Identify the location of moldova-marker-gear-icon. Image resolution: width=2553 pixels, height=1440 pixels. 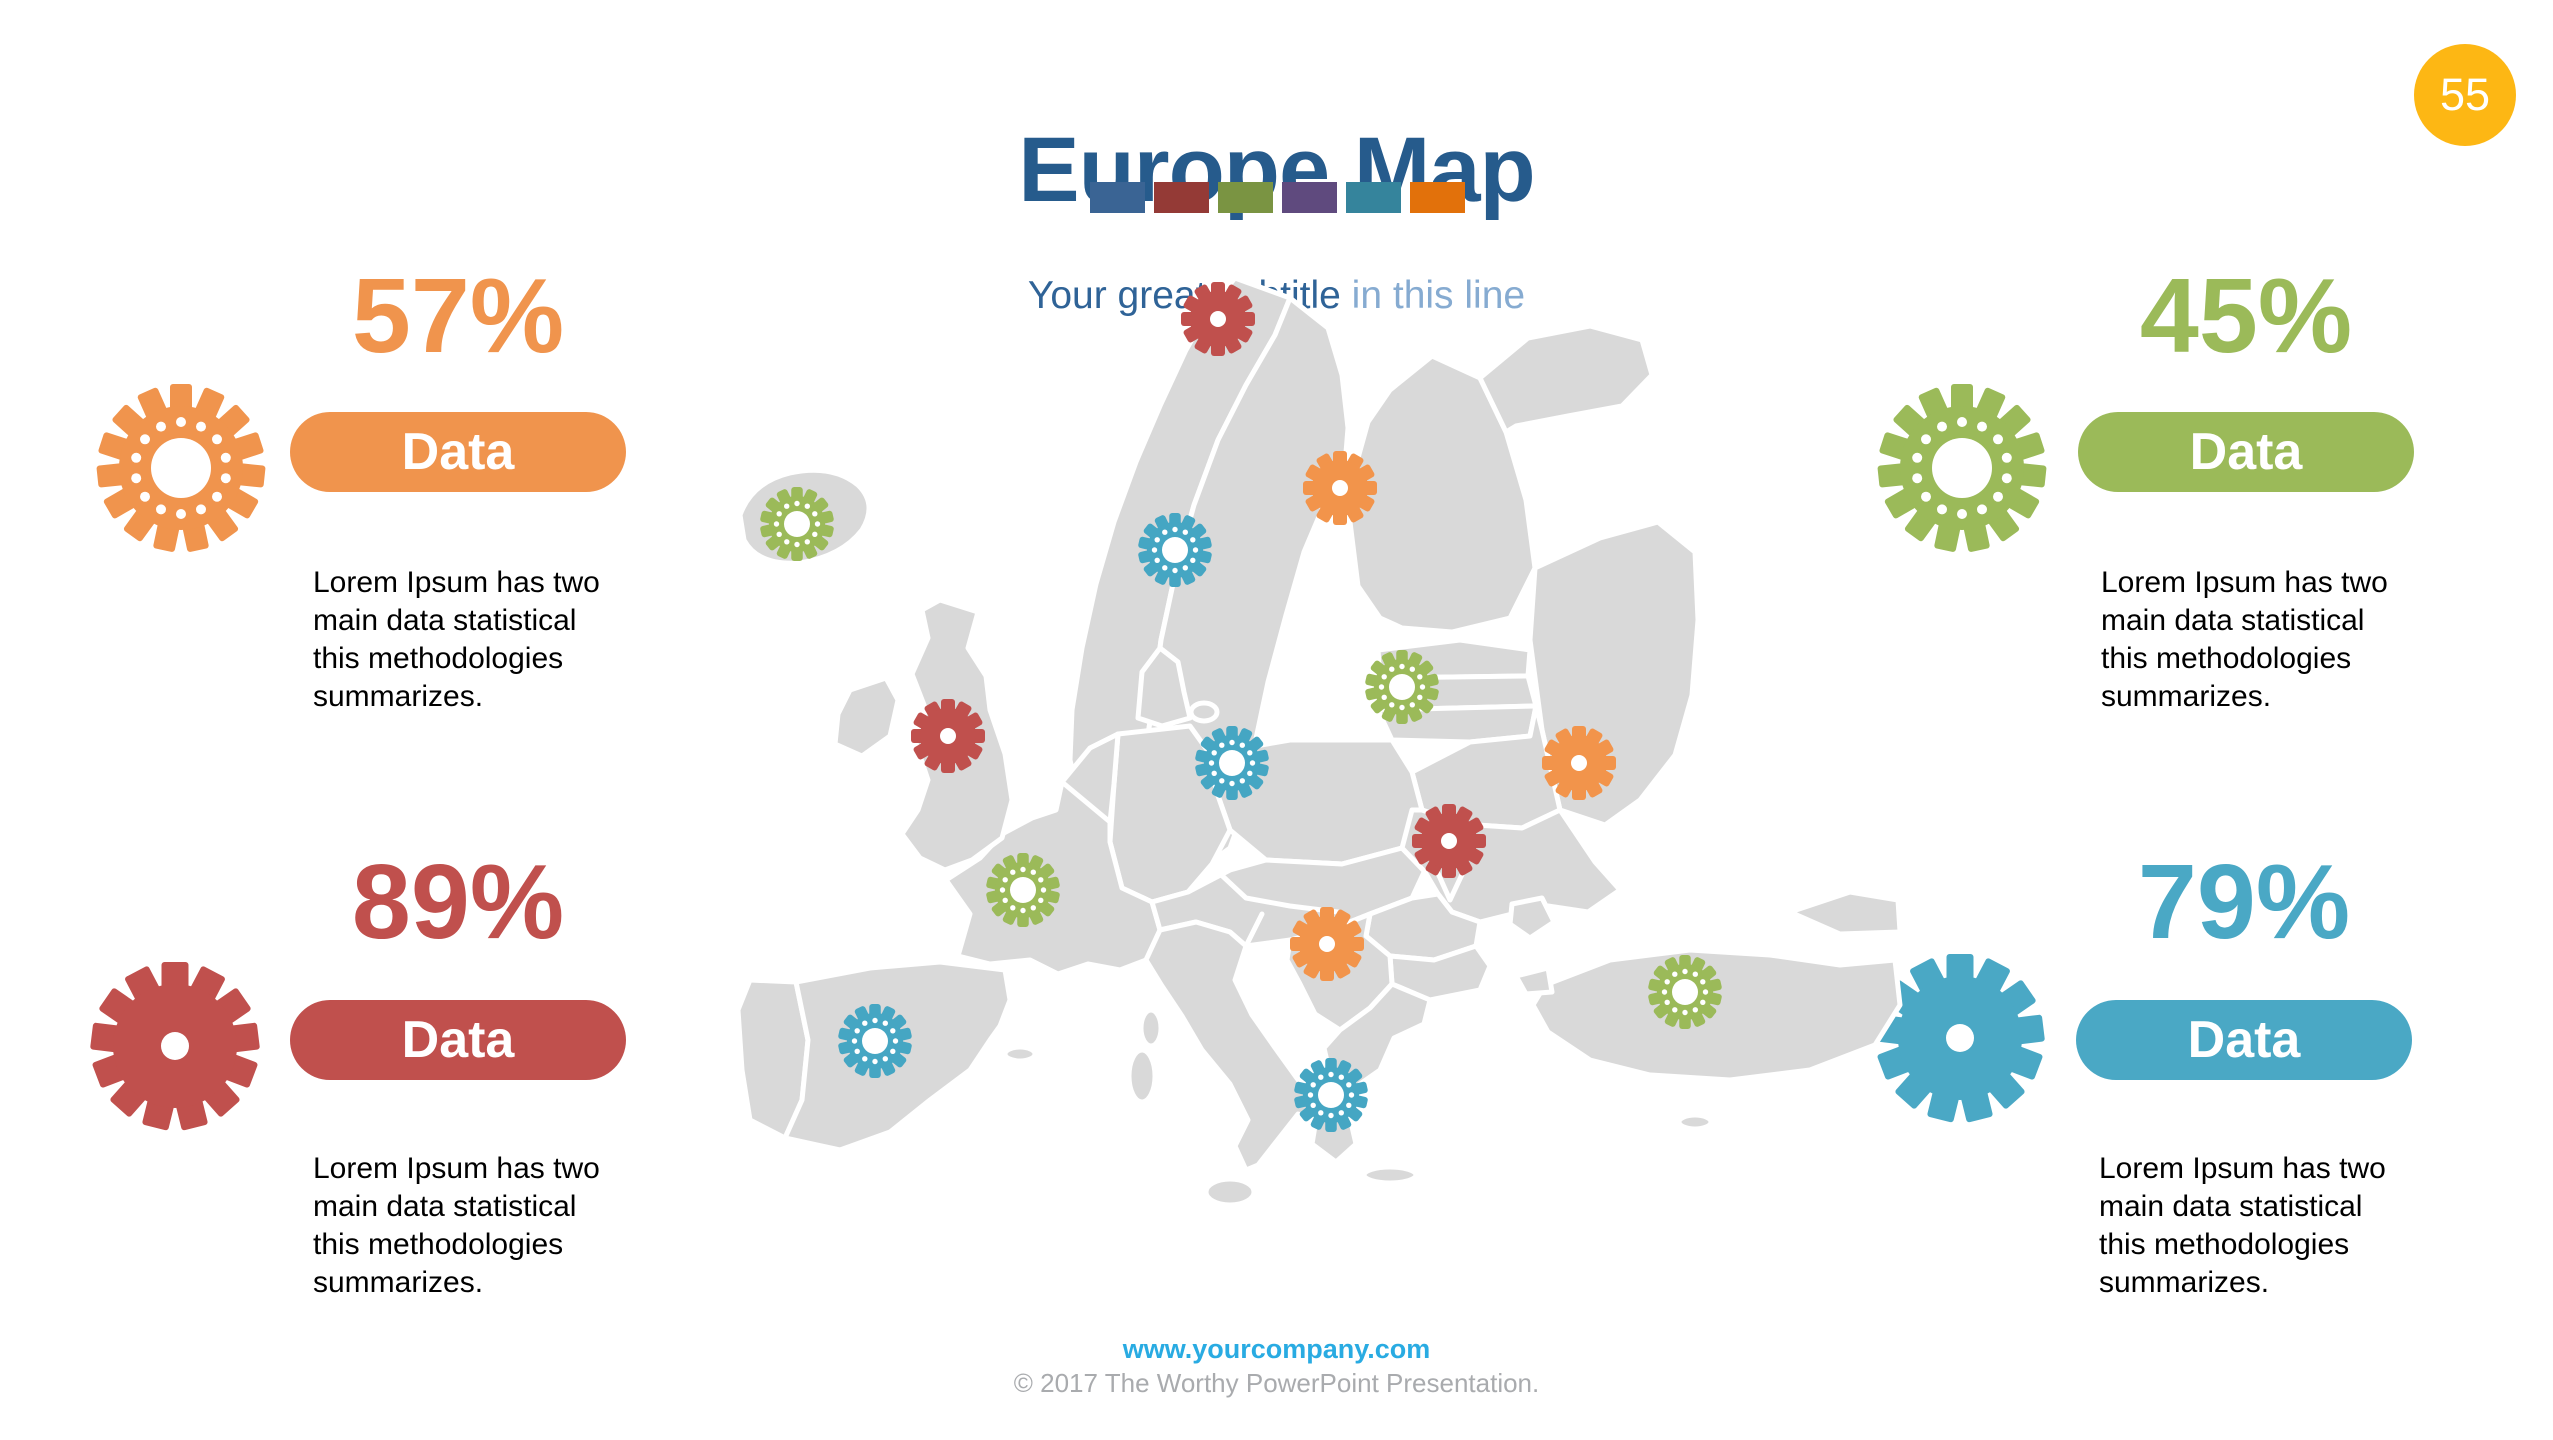
(1449, 841).